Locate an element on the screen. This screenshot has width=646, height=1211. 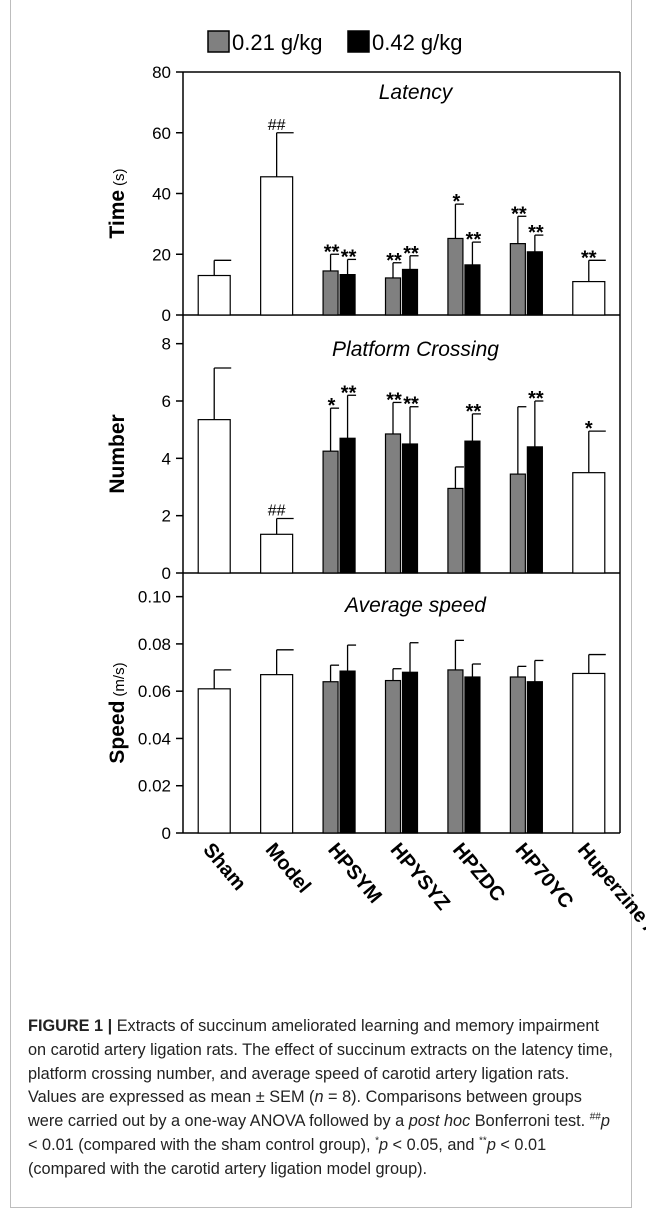
panel-title: Average speed is located at coordinates (415, 605).